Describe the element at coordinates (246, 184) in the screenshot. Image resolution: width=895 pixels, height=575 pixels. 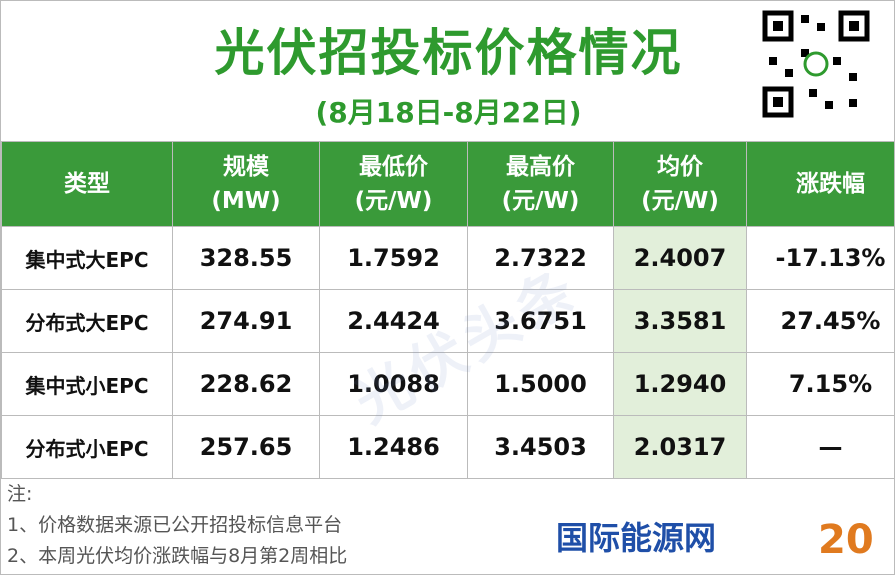
I see `header-cell: 规模 (MW)` at that location.